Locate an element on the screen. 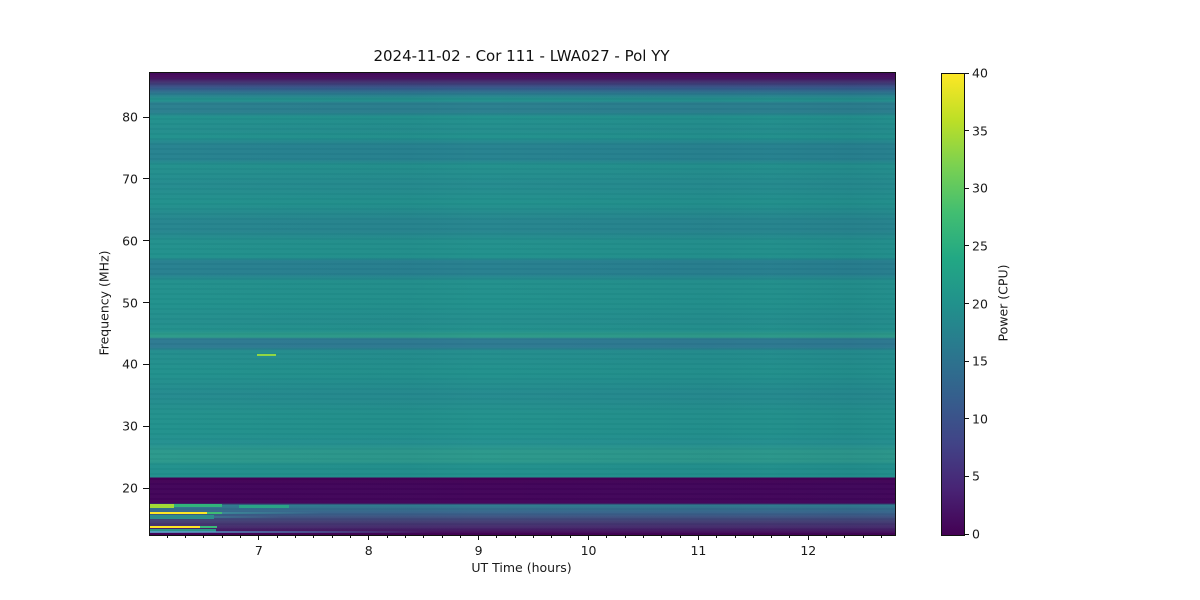 This screenshot has height=600, width=1200. rfi-line-14mhz-tail is located at coordinates (208, 527).